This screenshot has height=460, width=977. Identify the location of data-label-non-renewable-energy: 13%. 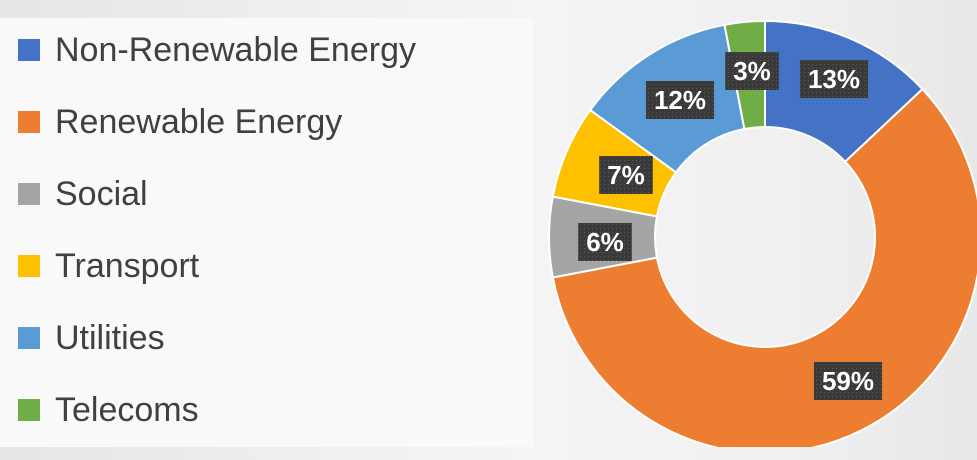
(834, 79).